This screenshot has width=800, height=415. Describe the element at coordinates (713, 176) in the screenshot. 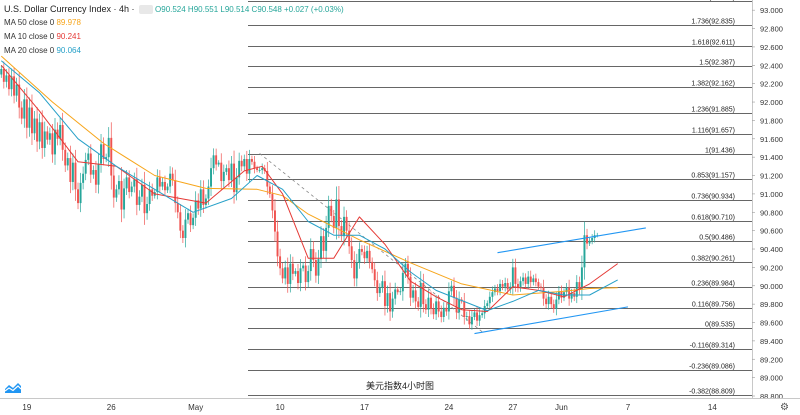

I see `fib-level-label-8: 0.853(91.157)` at that location.